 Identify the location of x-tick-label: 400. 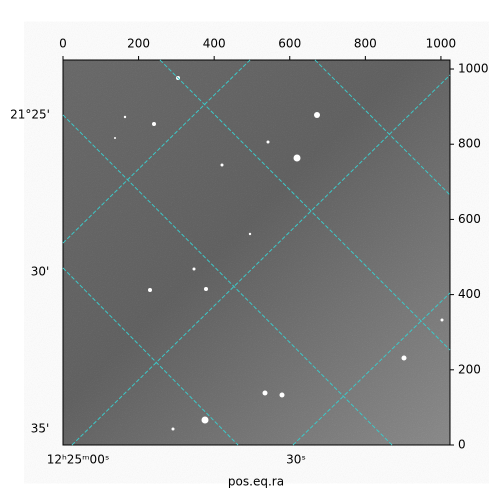
(214, 44).